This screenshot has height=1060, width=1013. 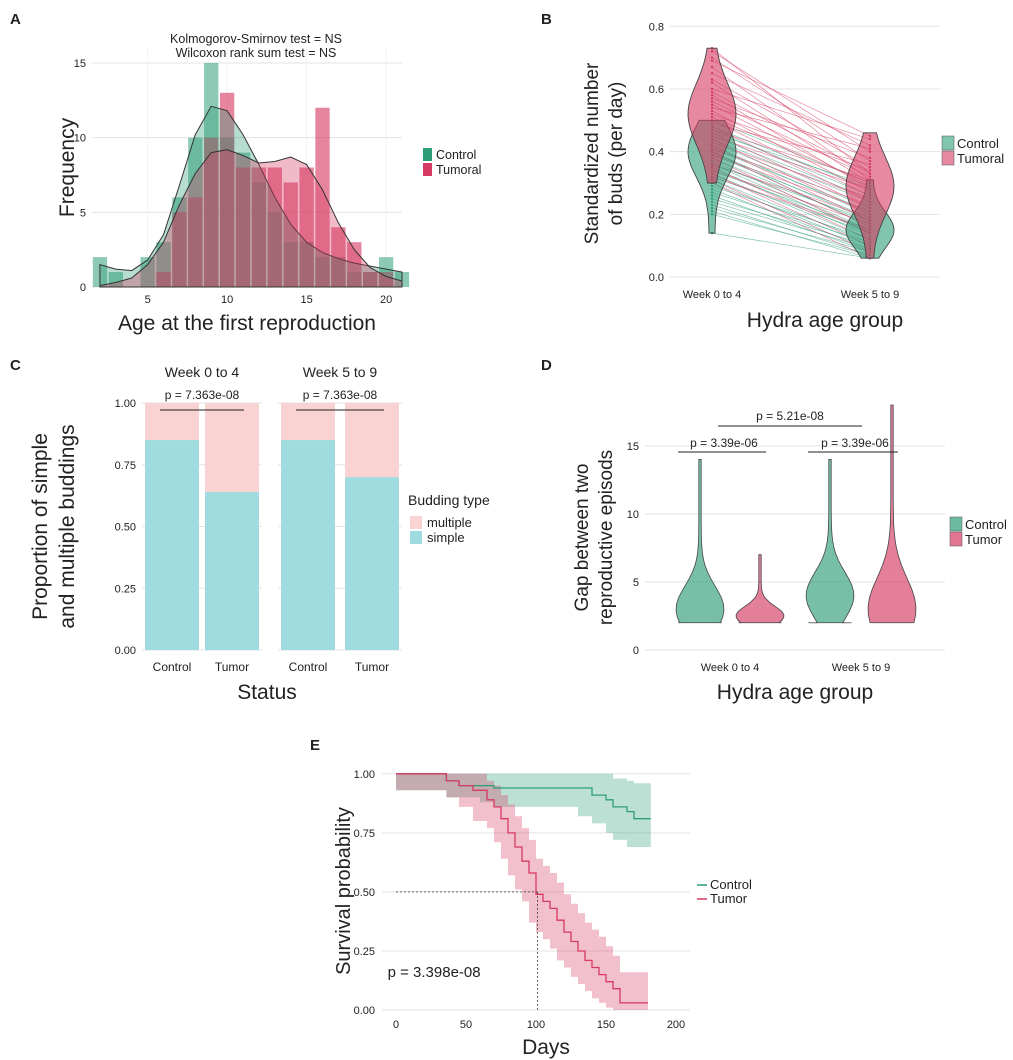 What do you see at coordinates (232, 667) in the screenshot?
I see `x-tick-label: Tumor` at bounding box center [232, 667].